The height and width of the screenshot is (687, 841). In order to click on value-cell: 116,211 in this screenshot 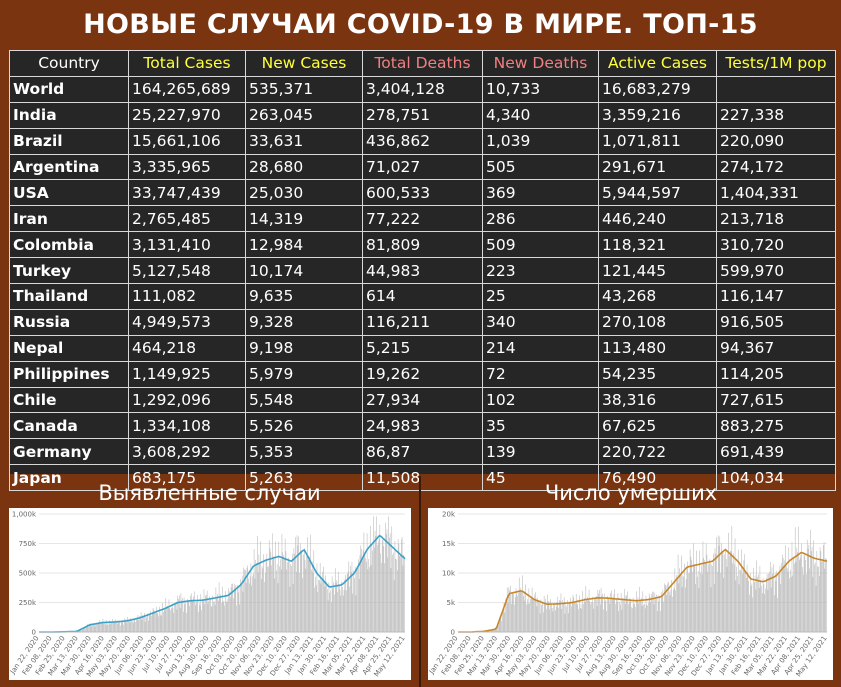, I will do `click(422, 322)`.